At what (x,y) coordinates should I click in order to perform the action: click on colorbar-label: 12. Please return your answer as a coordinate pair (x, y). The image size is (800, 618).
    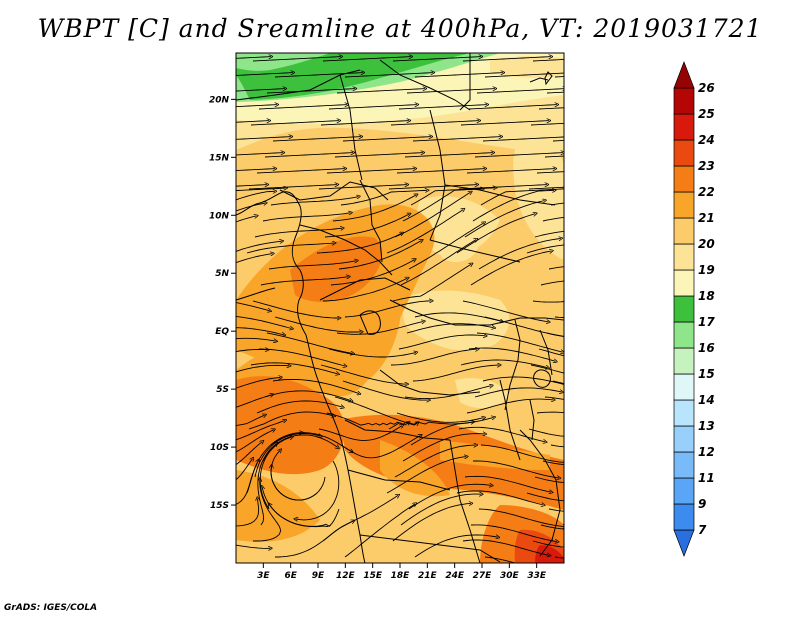
    Looking at the image, I should click on (706, 452).